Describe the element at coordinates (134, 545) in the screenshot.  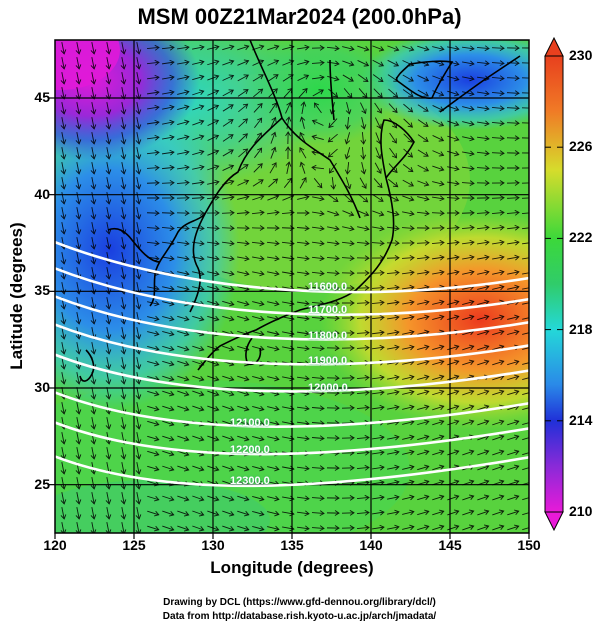
I see `x-tick-label: 125` at that location.